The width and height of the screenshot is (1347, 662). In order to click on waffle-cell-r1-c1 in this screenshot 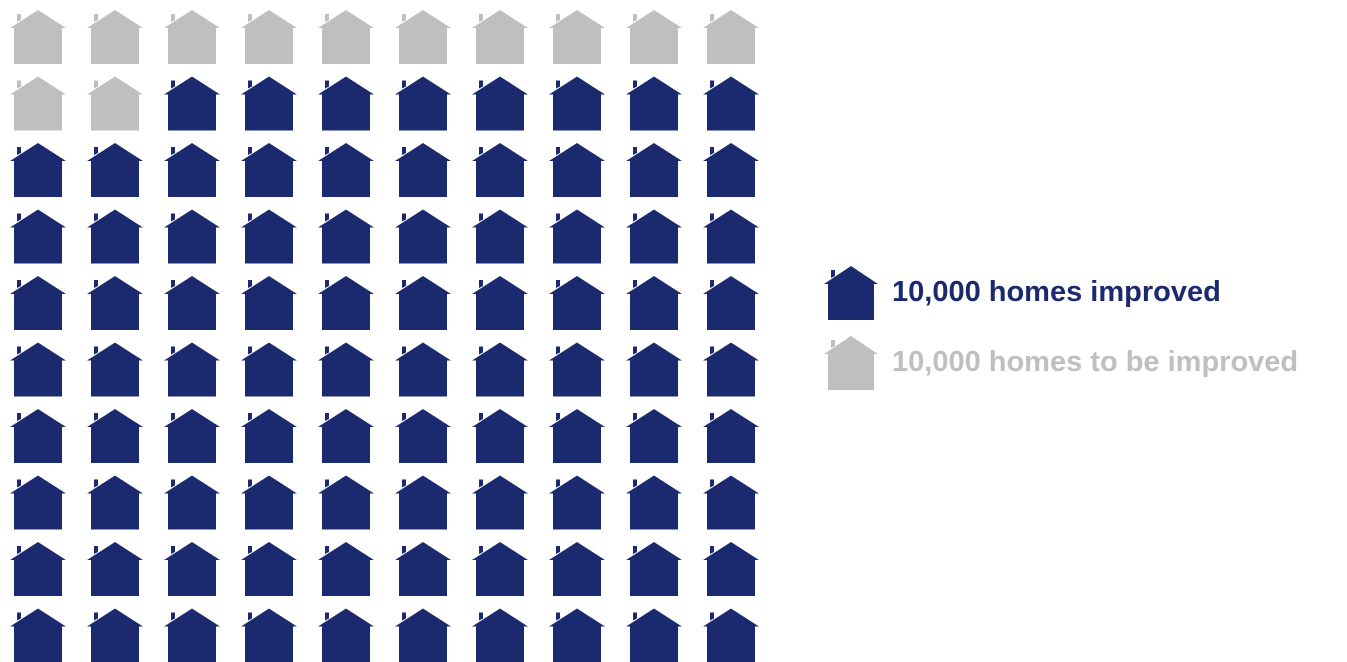, I will do `click(38, 37)`.